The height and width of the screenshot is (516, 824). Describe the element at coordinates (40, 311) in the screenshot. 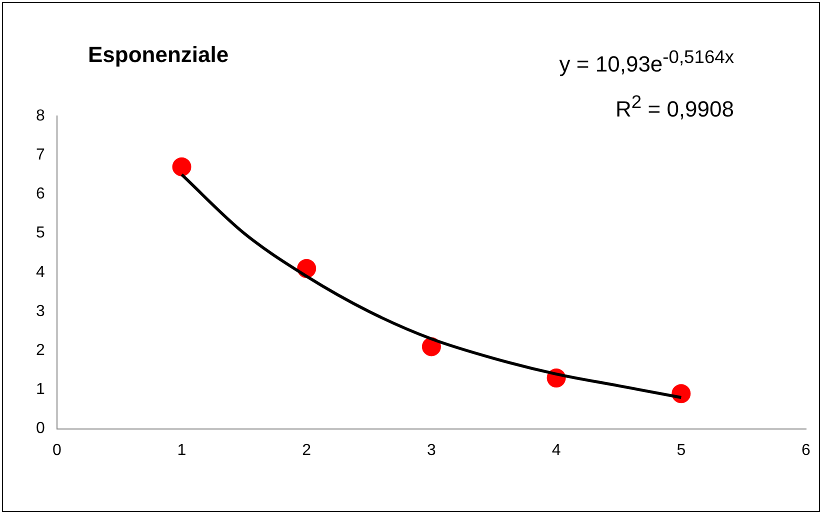

I see `y-tick-label: 3` at that location.